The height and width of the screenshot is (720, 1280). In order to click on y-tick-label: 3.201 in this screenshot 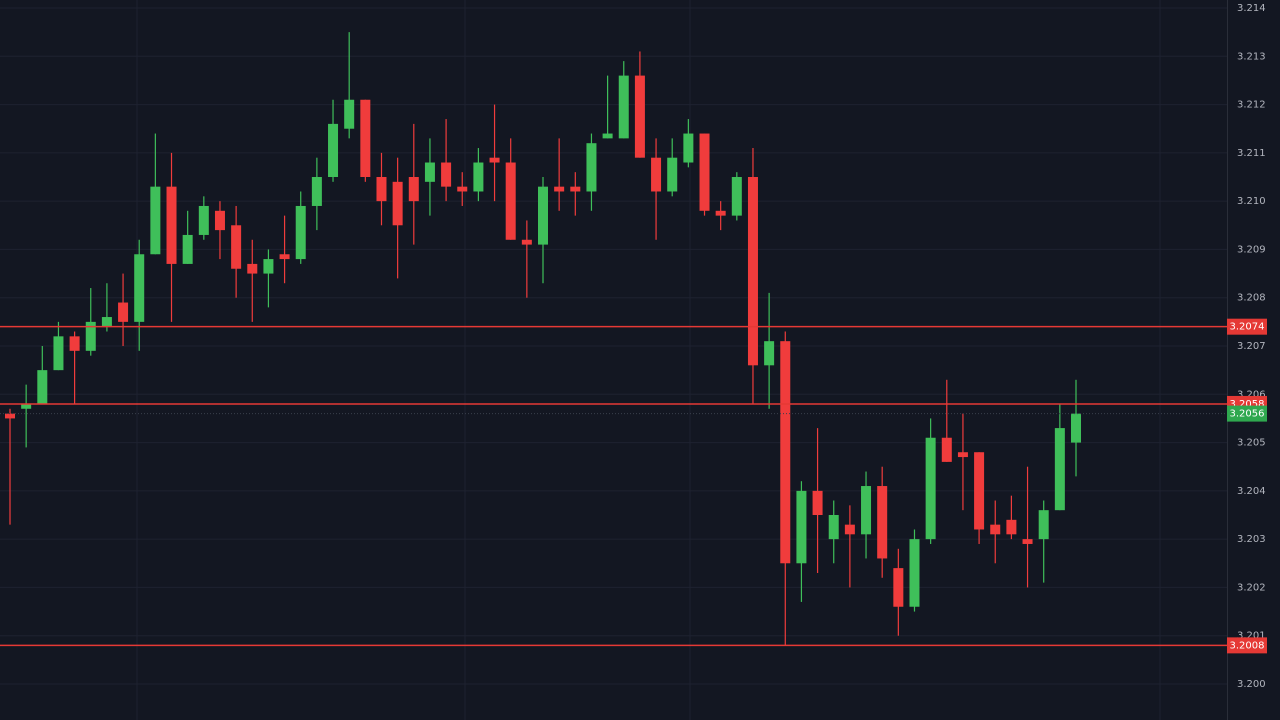, I will do `click(1251, 636)`.